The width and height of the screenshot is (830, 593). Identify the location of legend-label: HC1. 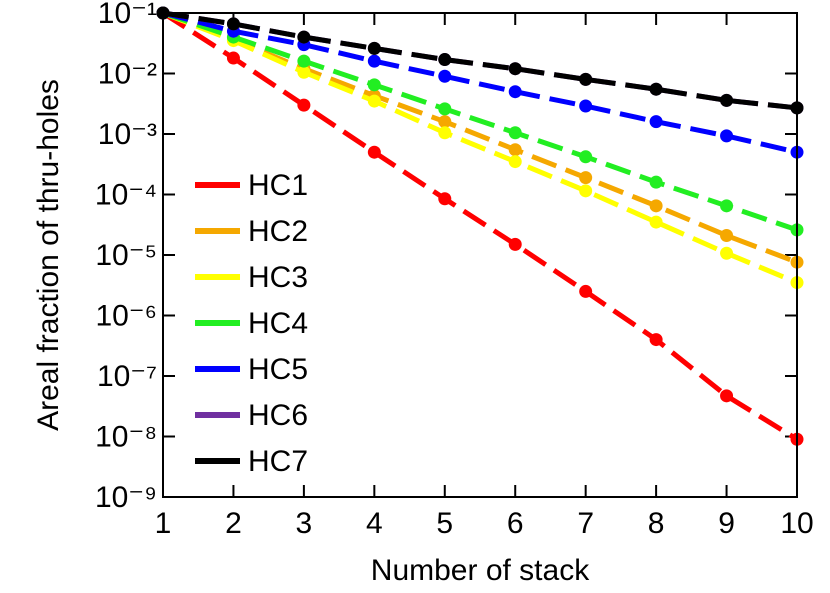
(278, 185).